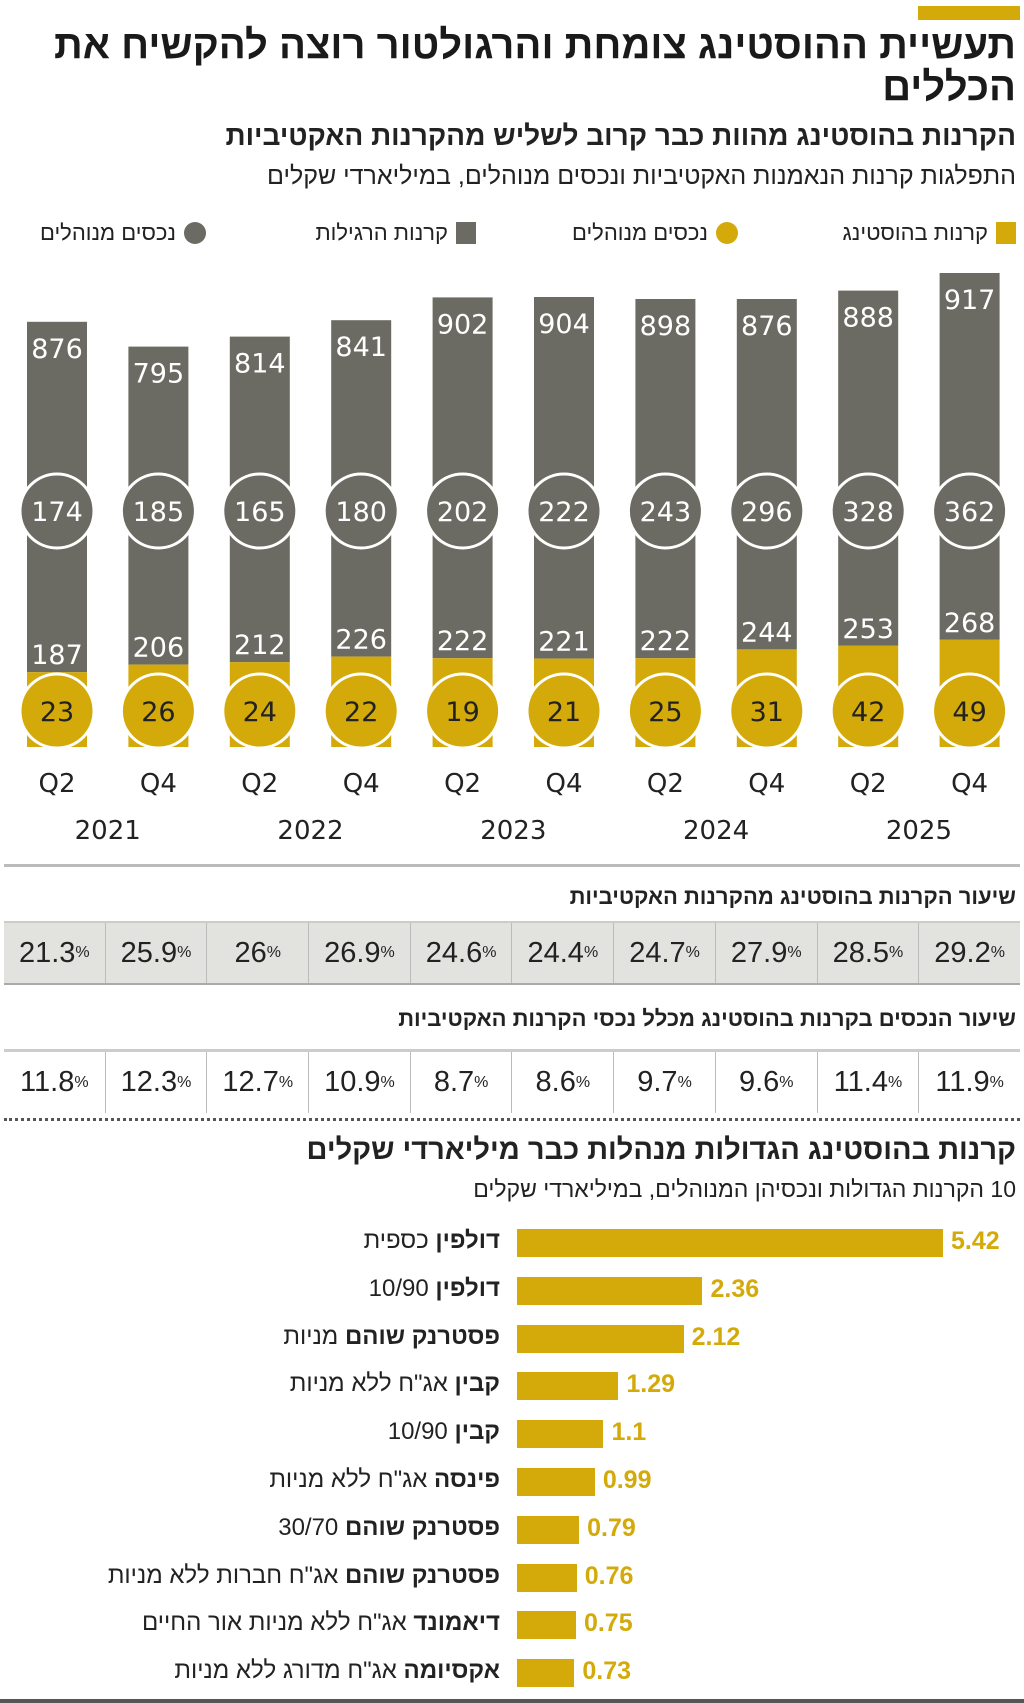 This screenshot has height=1703, width=1024. What do you see at coordinates (657, 1082) in the screenshot?
I see `cell-value: 9.7` at bounding box center [657, 1082].